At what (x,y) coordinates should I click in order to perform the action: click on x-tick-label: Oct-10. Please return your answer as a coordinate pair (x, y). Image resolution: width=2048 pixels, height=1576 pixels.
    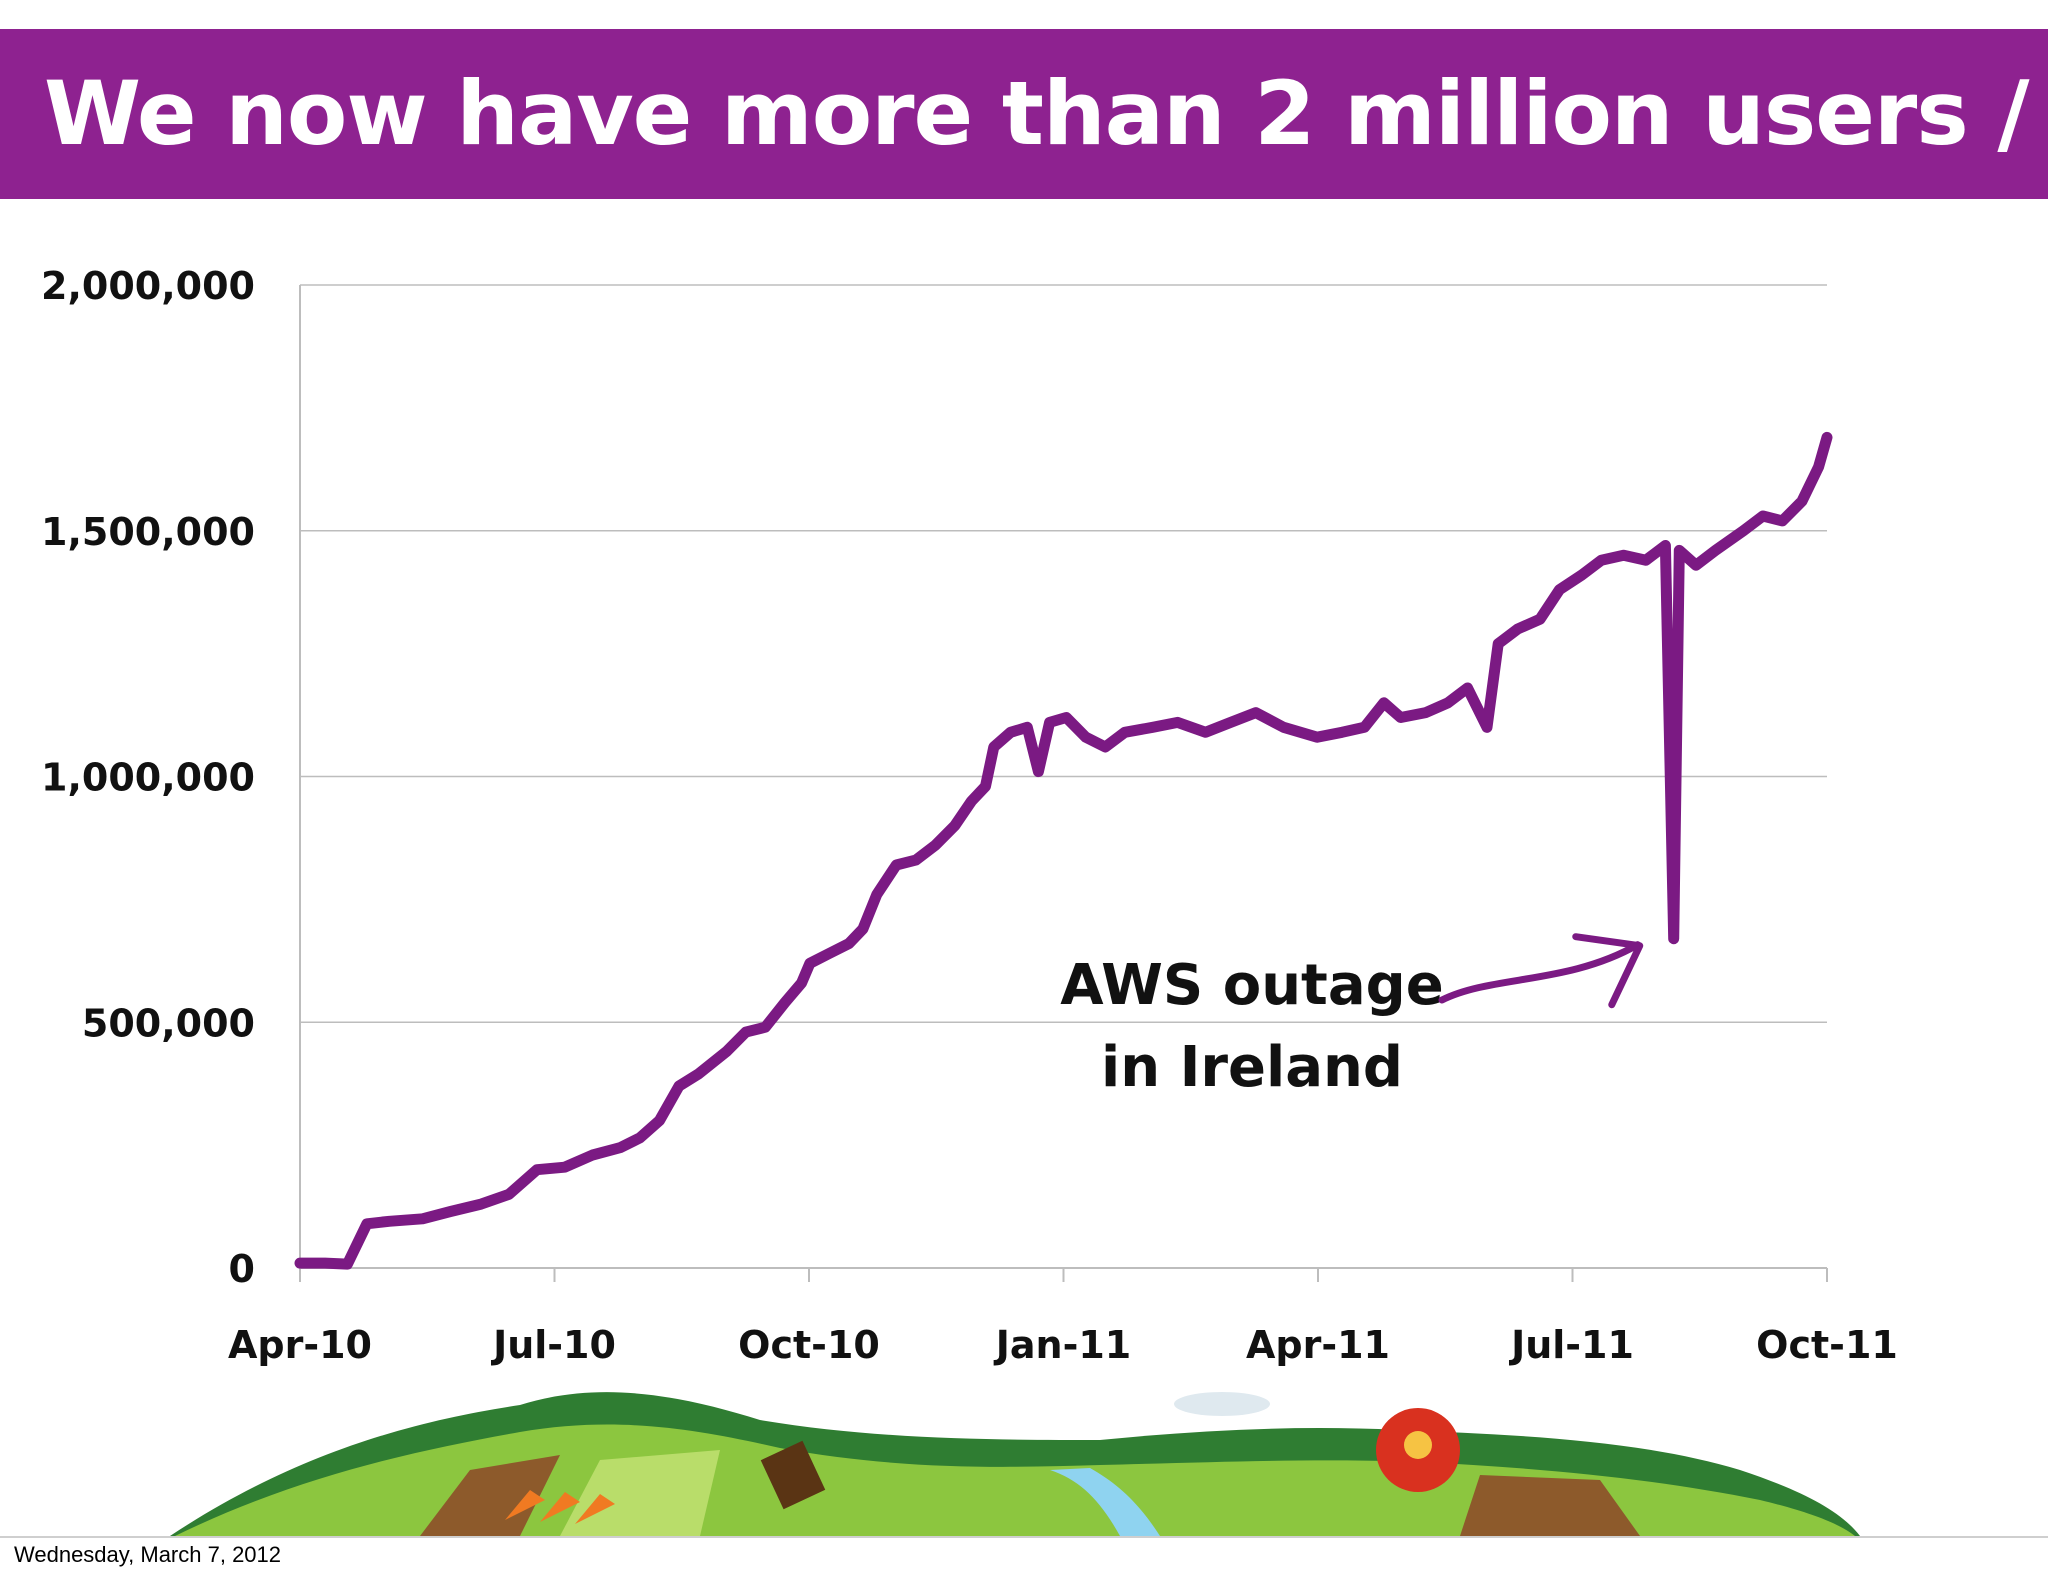
    Looking at the image, I should click on (809, 1345).